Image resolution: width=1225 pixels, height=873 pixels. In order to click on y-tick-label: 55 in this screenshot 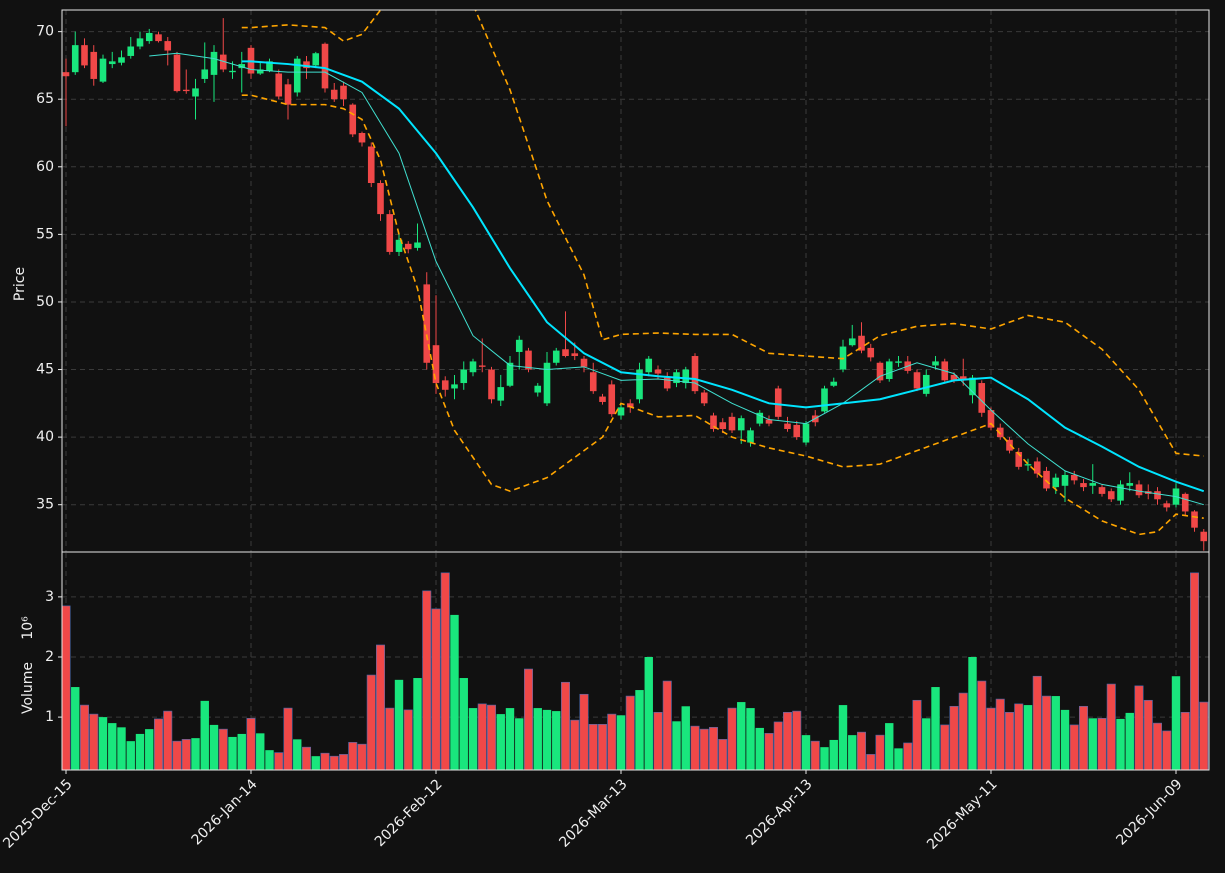, I will do `click(45, 234)`.